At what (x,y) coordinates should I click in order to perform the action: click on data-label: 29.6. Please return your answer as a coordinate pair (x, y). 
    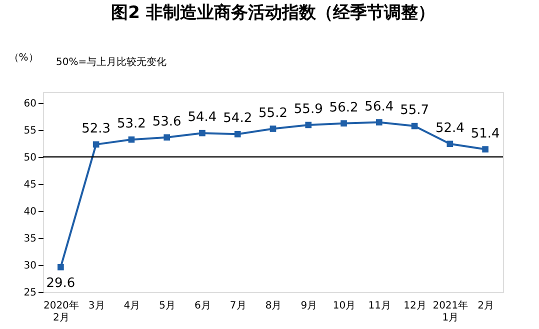
    Looking at the image, I should click on (61, 284).